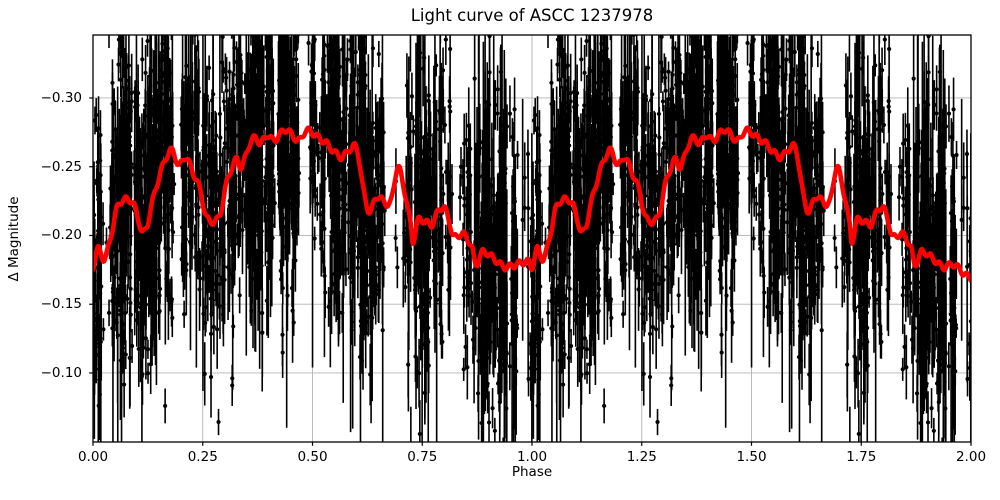 Image resolution: width=1000 pixels, height=500 pixels. What do you see at coordinates (422, 457) in the screenshot?
I see `x-tick-label: 0.75` at bounding box center [422, 457].